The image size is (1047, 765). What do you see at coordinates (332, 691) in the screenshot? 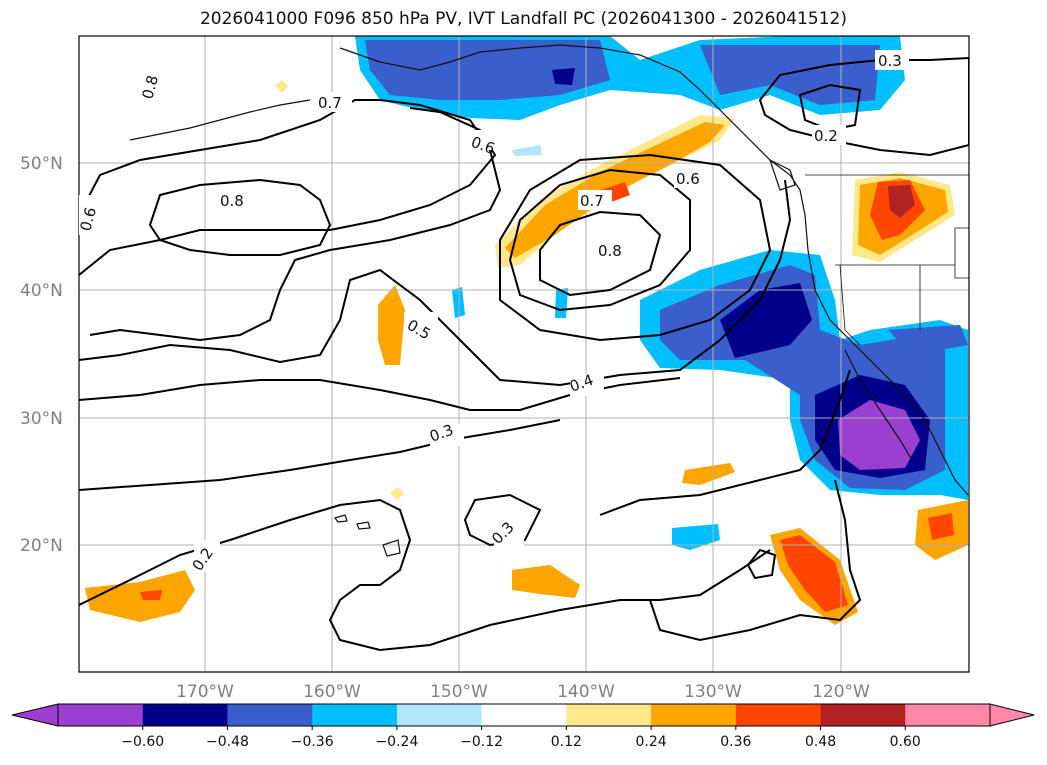
I see `lon-label: 160°W` at bounding box center [332, 691].